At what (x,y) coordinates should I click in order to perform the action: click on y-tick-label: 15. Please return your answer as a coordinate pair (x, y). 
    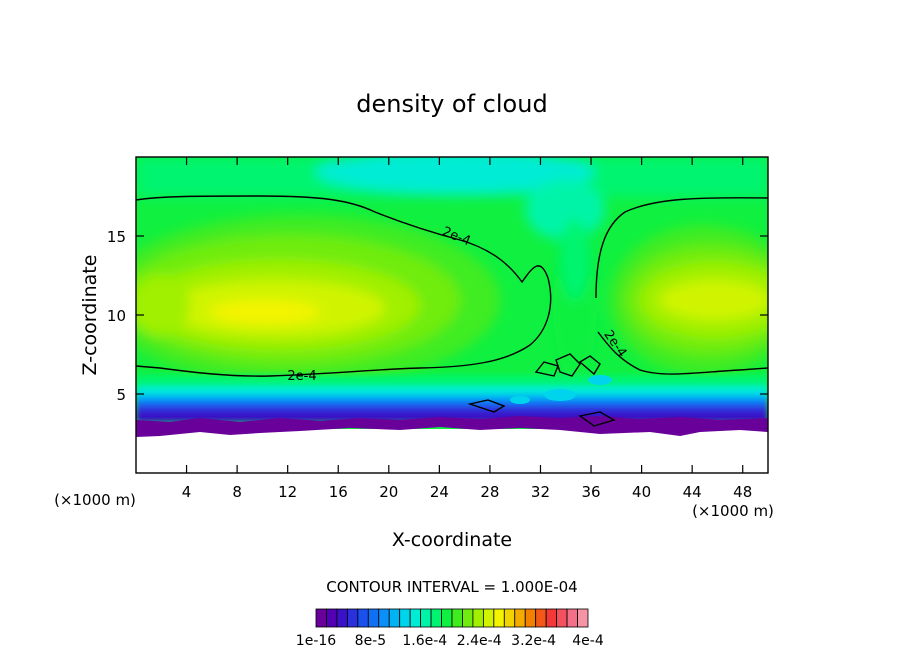
    Looking at the image, I should click on (116, 237).